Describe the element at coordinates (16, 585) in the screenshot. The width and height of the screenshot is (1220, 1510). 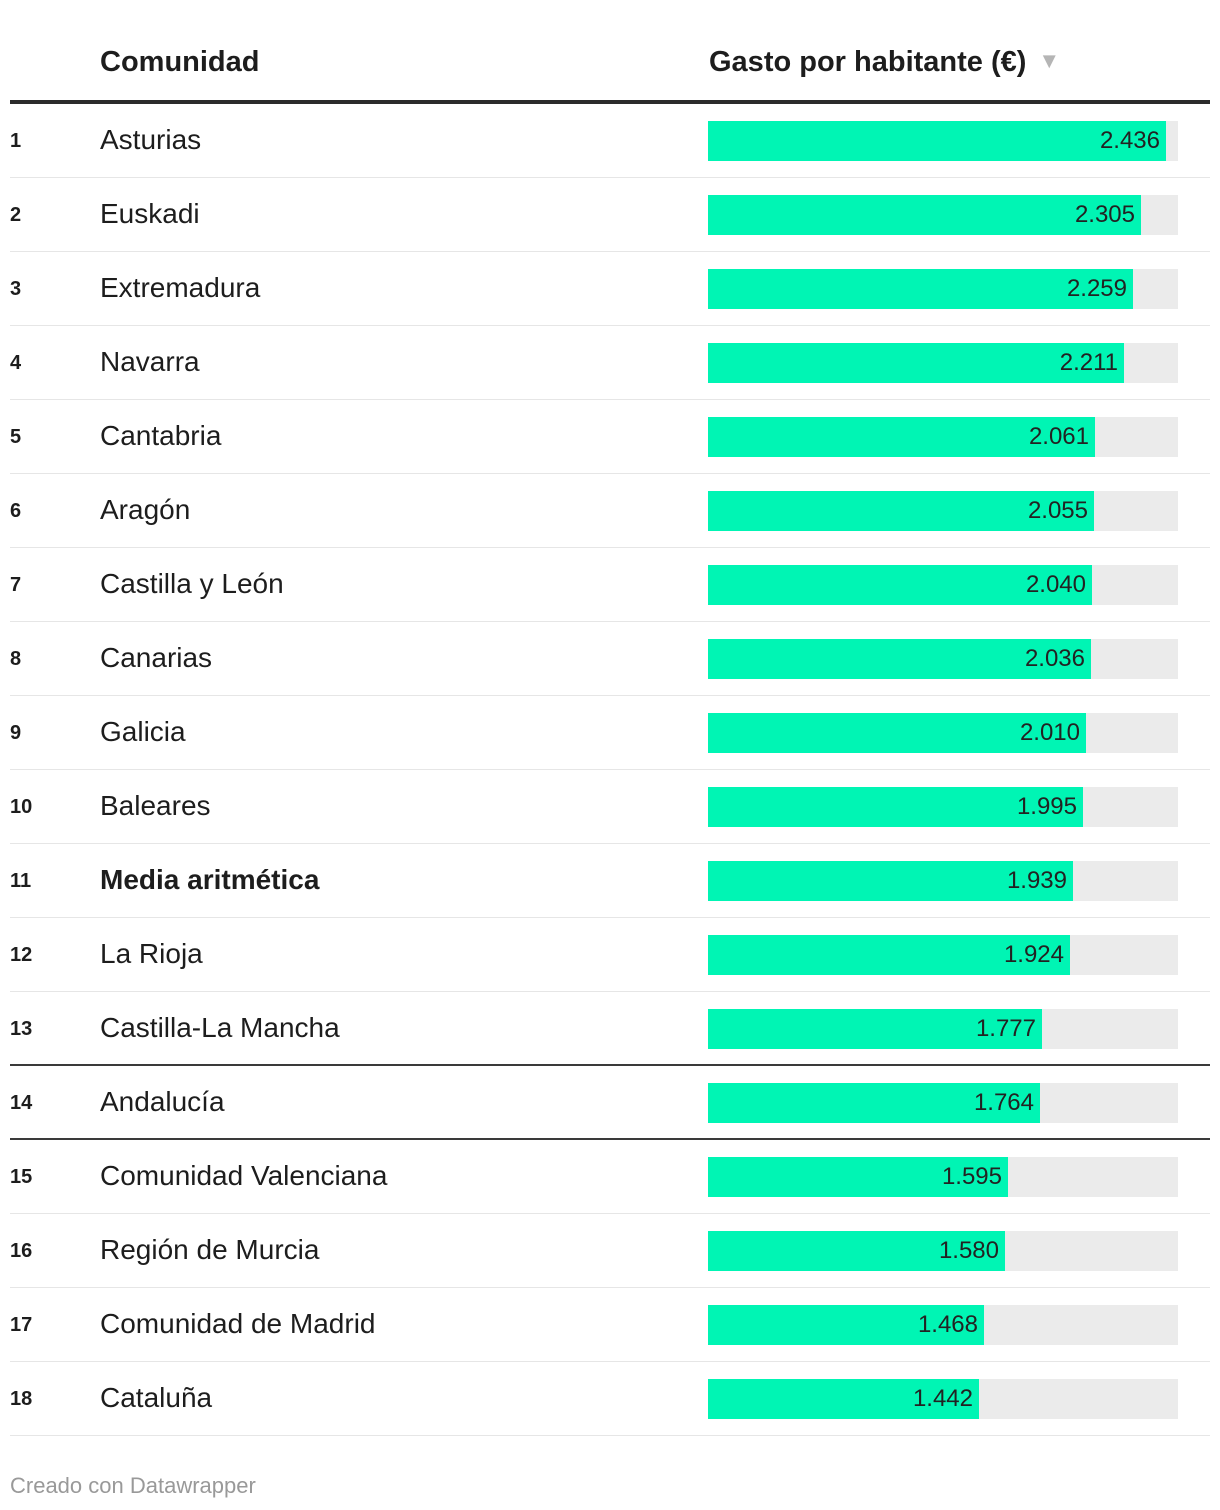
I see `row-rank: 7` at that location.